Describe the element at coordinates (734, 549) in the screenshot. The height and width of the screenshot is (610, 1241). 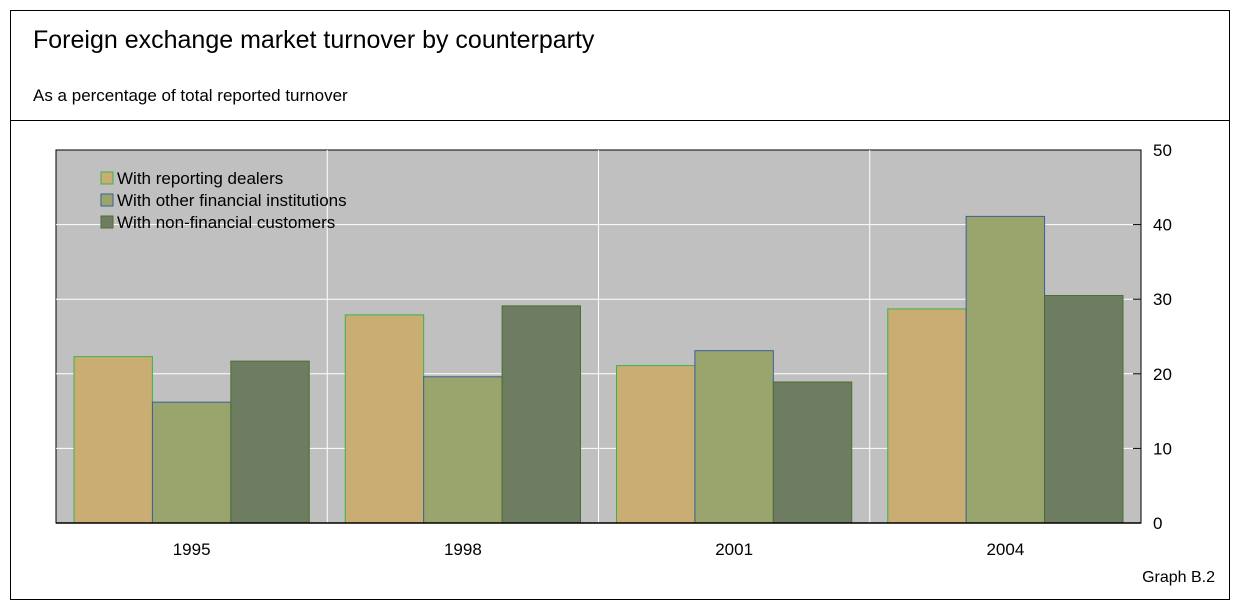
I see `x-tick-label: 2001` at that location.